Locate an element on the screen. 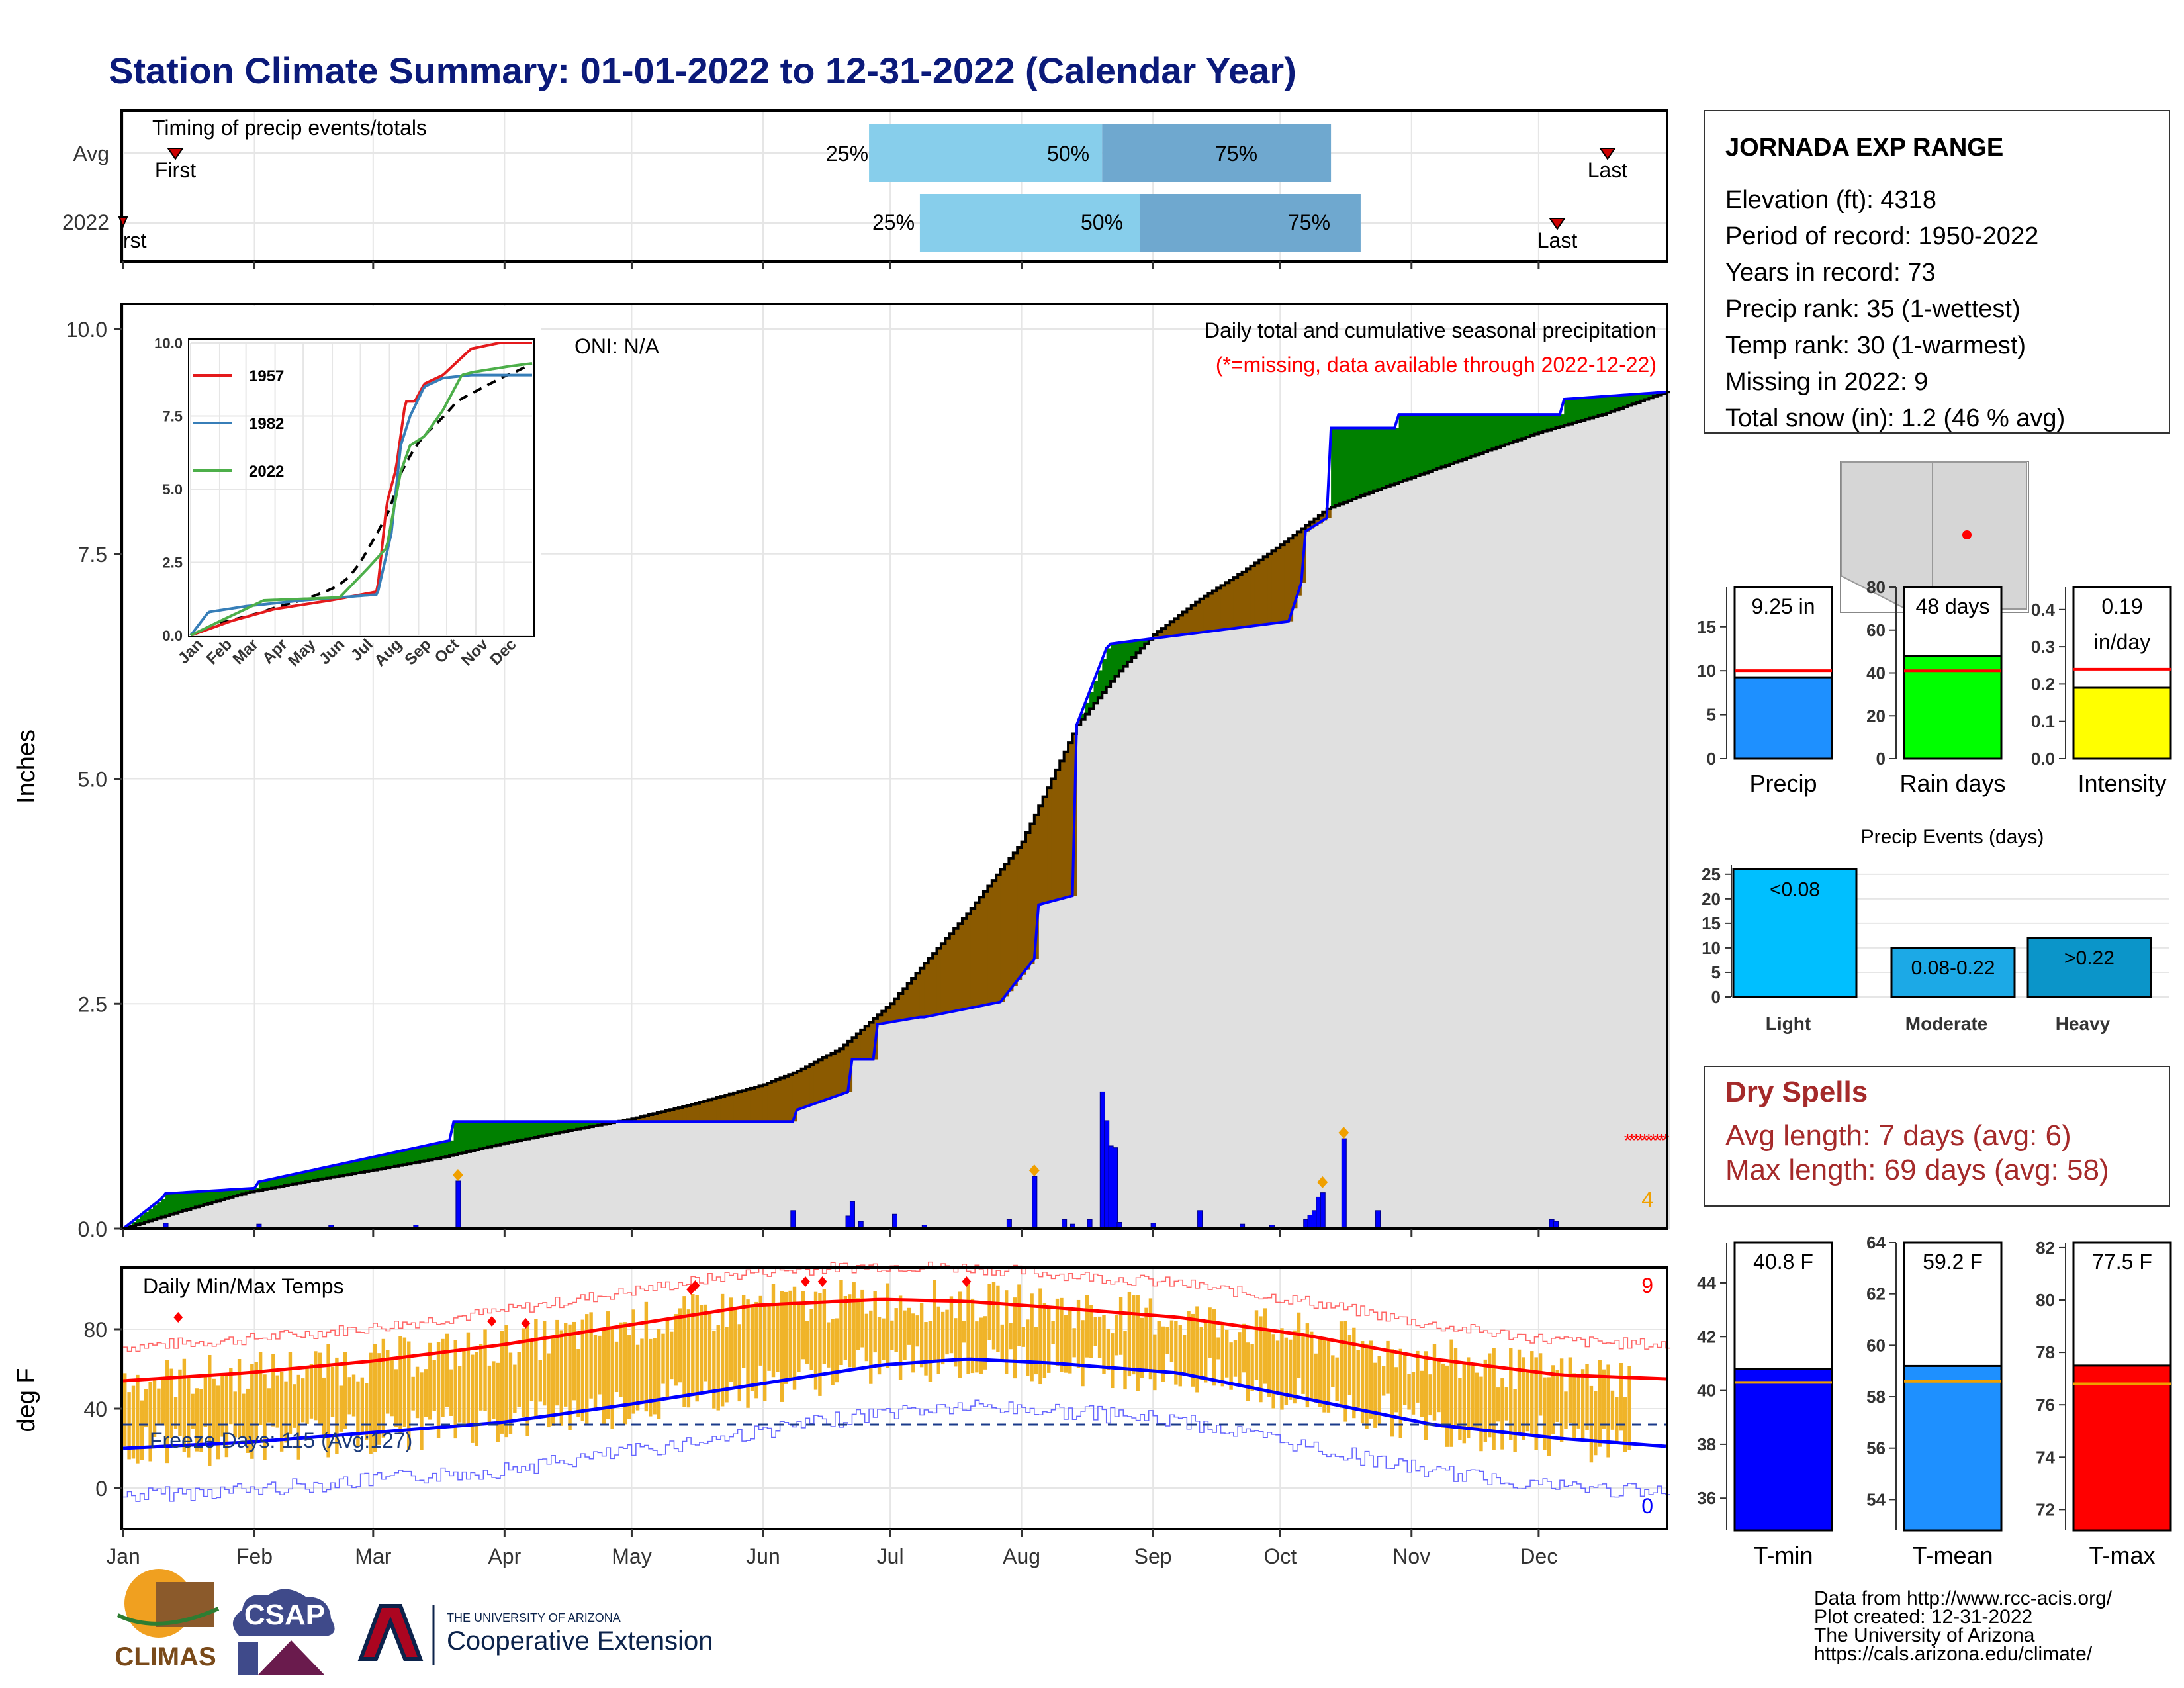 This screenshot has height=1688, width=2184. temp-ytick-label: 0 is located at coordinates (101, 1489).